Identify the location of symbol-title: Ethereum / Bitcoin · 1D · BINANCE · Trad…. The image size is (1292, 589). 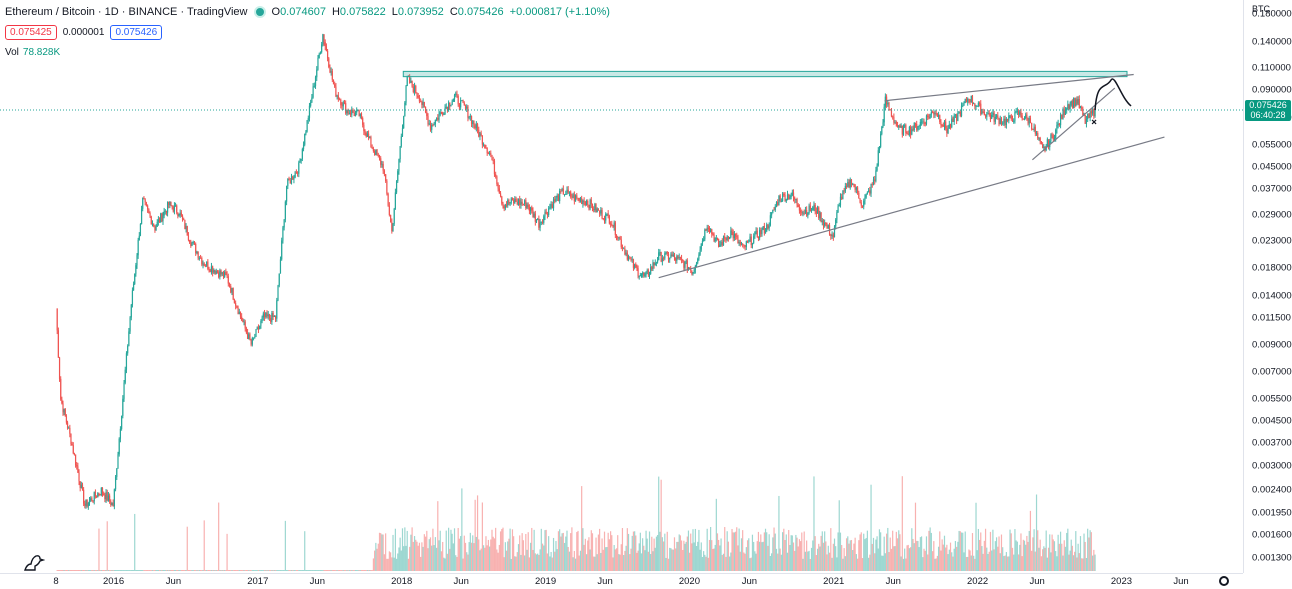
(126, 12).